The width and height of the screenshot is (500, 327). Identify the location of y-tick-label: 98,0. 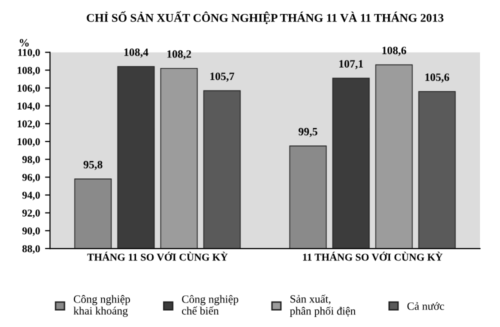
(31, 160).